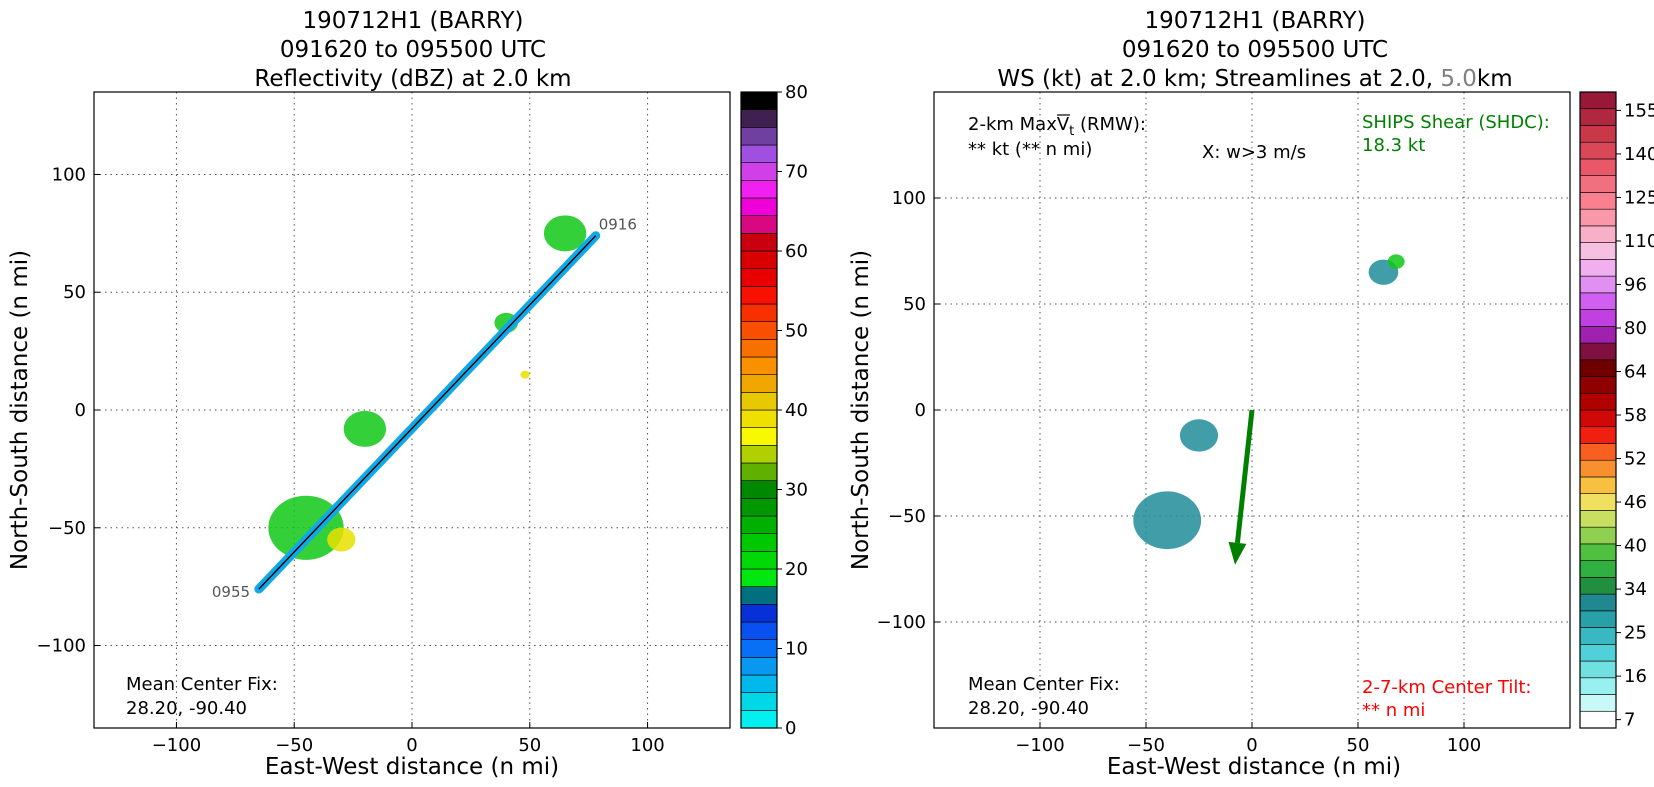 The image size is (1654, 787). I want to click on right-maxvt-tail: (RMW):, so click(1110, 124).